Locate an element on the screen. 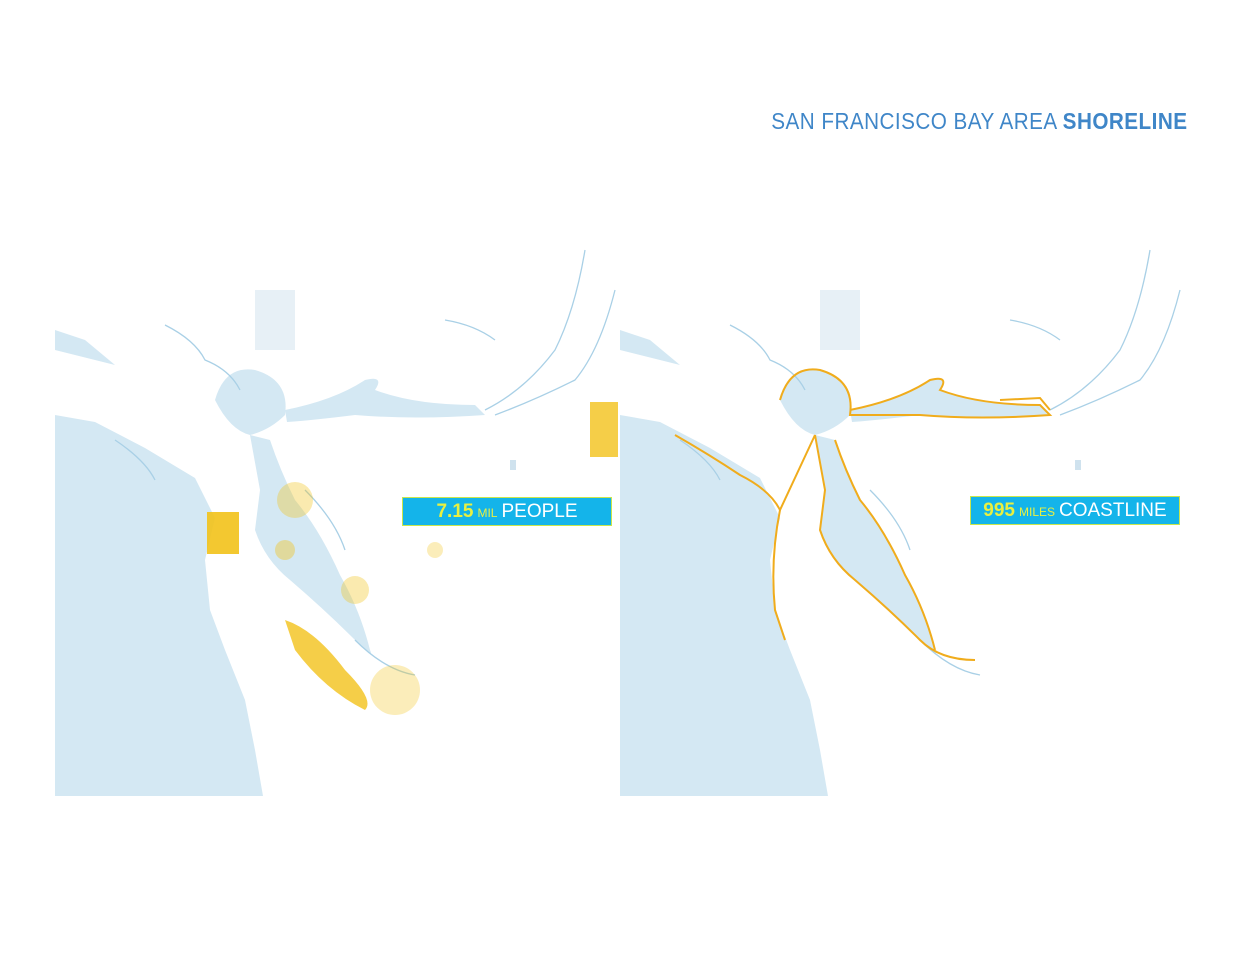 The height and width of the screenshot is (960, 1242). page-title: SAN FRANCISCO BAY AREA SHORELINE is located at coordinates (979, 121).